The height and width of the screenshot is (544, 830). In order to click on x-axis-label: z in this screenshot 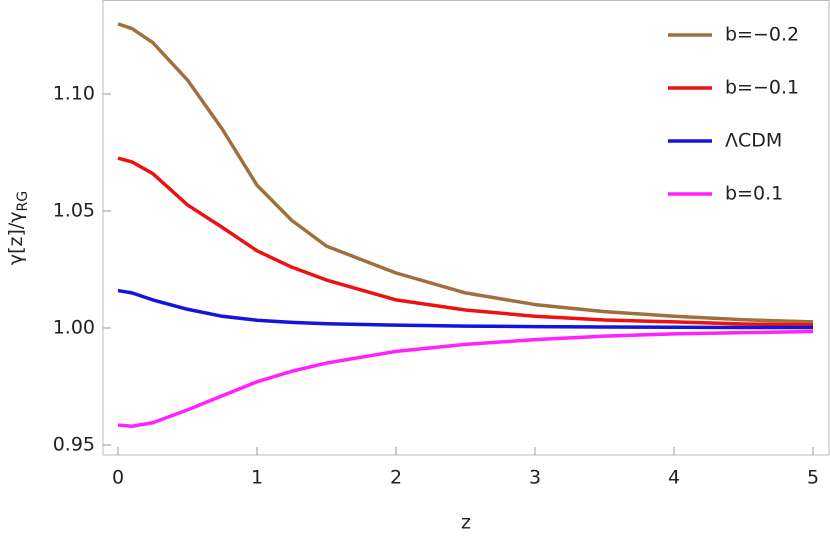, I will do `click(466, 523)`.